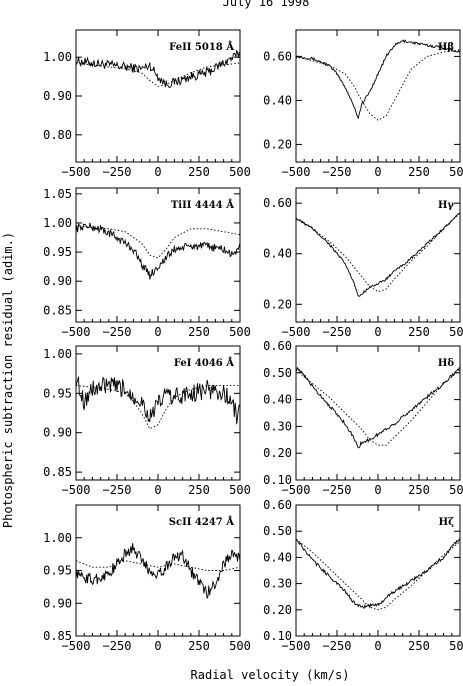 Image resolution: width=463 pixels, height=686 pixels. What do you see at coordinates (201, 47) in the screenshot?
I see `spectral-line-label: FeII 5018 Å` at bounding box center [201, 47].